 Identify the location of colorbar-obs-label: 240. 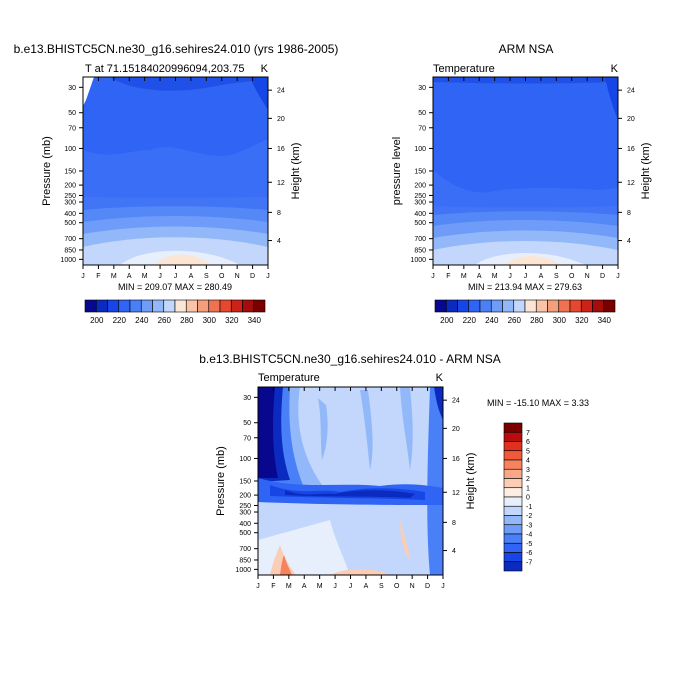
(492, 320).